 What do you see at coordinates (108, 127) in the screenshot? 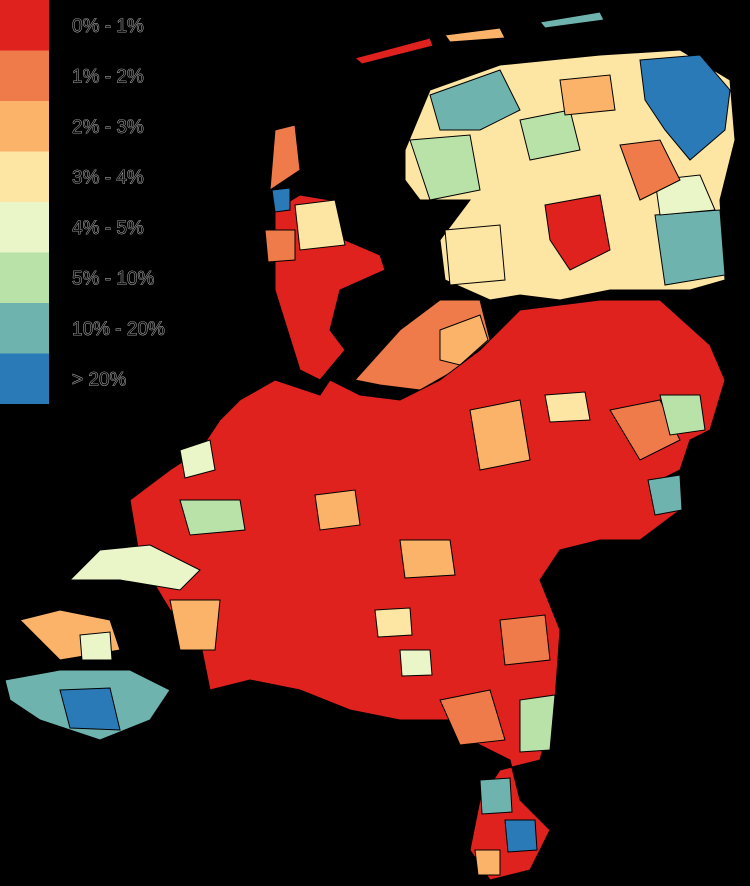
I see `legend-label: 2% - 3%` at bounding box center [108, 127].